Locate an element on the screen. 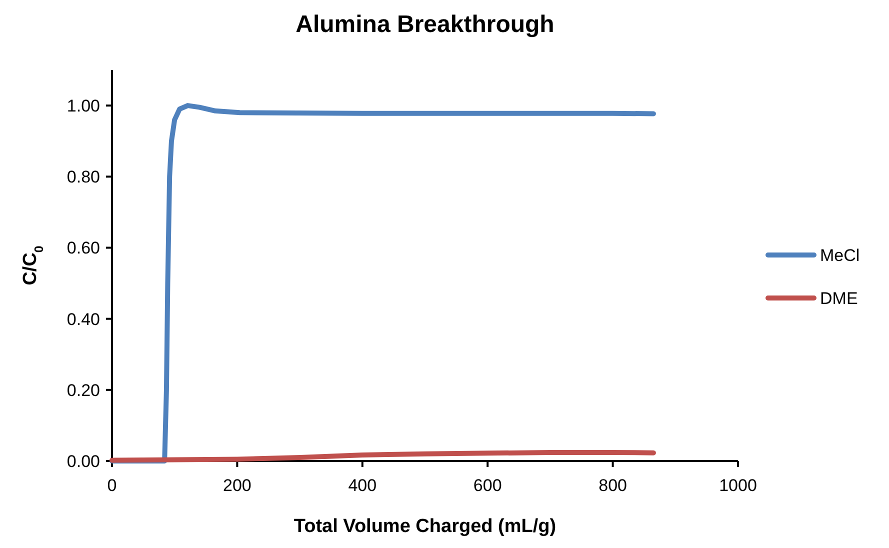  x-tick-label: 1000 is located at coordinates (738, 485).